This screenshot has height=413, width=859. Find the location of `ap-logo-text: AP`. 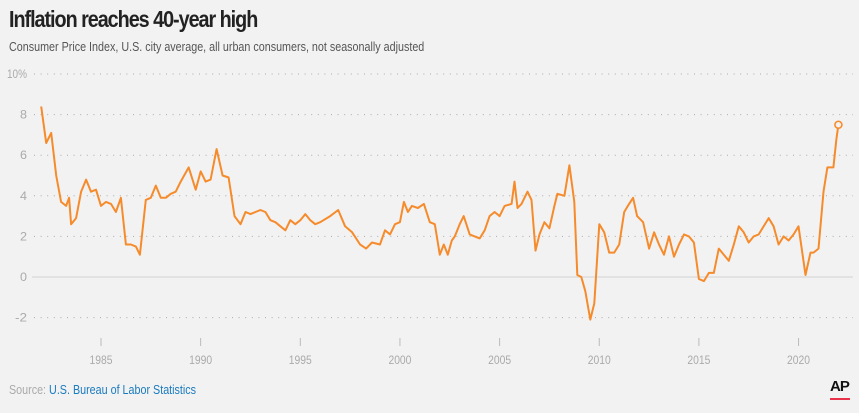

ap-logo-text: AP is located at coordinates (840, 386).